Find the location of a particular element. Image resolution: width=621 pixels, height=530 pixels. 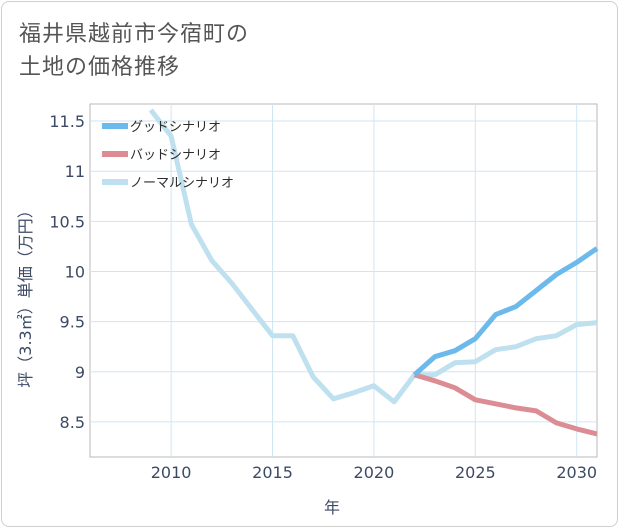

x-tick-label: 2020 is located at coordinates (374, 472).